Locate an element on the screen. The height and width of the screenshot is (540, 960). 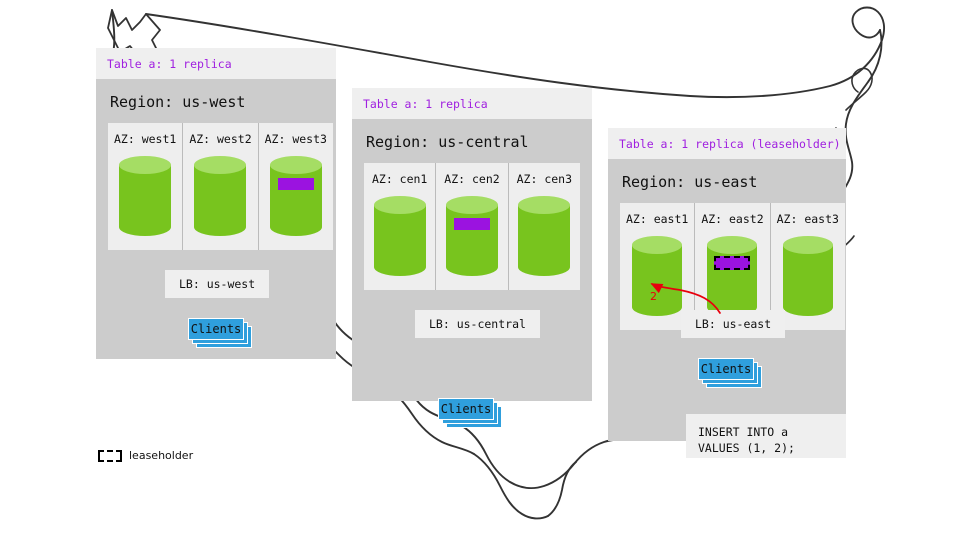
az-label-west2: AZ: west2 is located at coordinates (220, 139).